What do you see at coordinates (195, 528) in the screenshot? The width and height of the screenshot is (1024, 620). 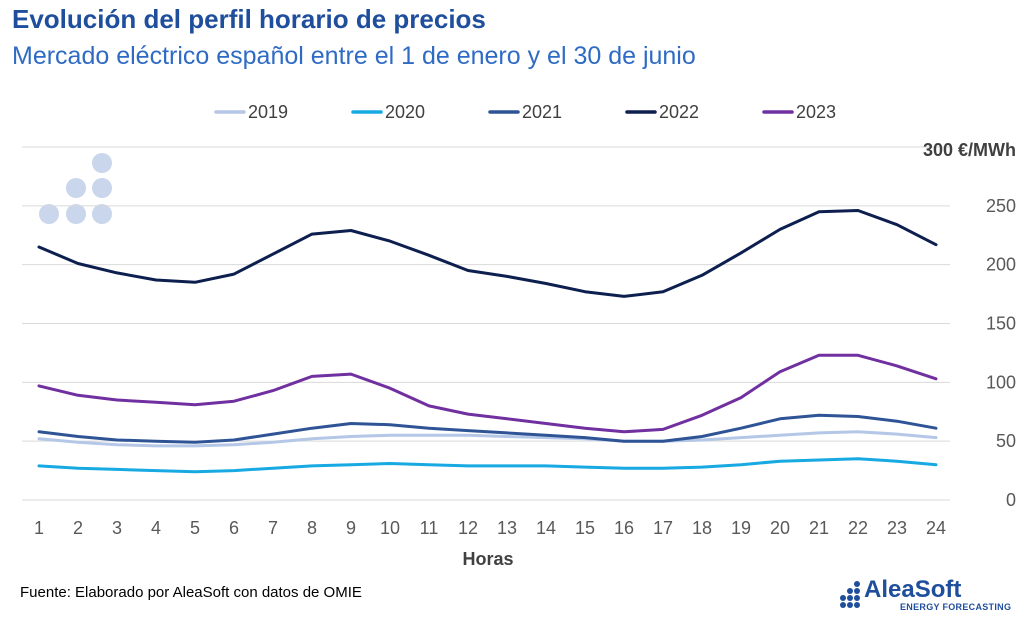 I see `x-tick-label: 5` at bounding box center [195, 528].